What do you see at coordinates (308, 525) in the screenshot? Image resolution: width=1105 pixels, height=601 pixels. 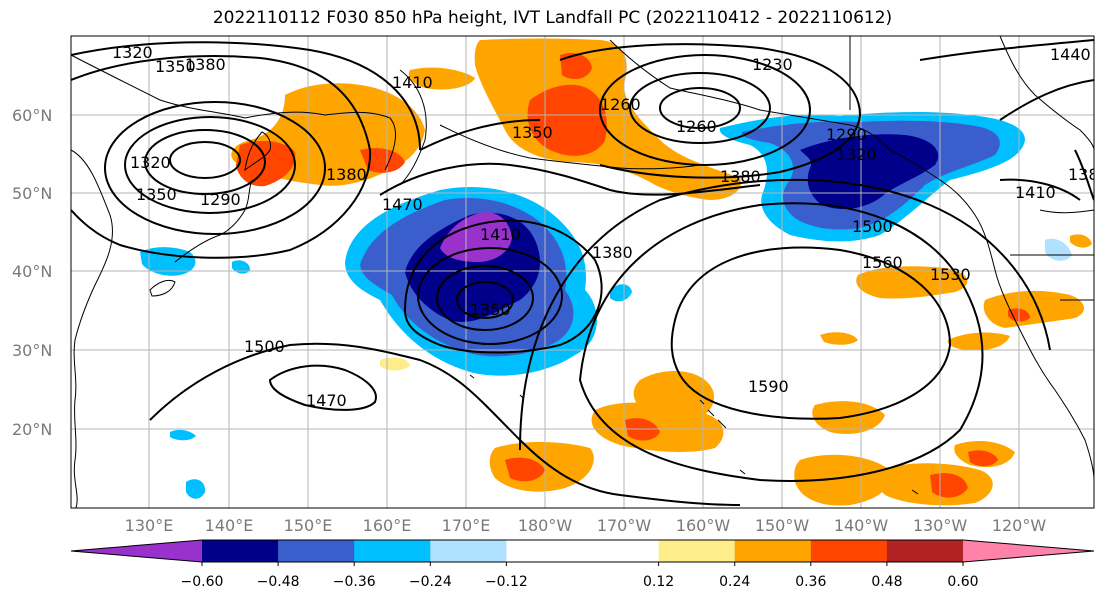 I see `lon-label: 150°E` at bounding box center [308, 525].